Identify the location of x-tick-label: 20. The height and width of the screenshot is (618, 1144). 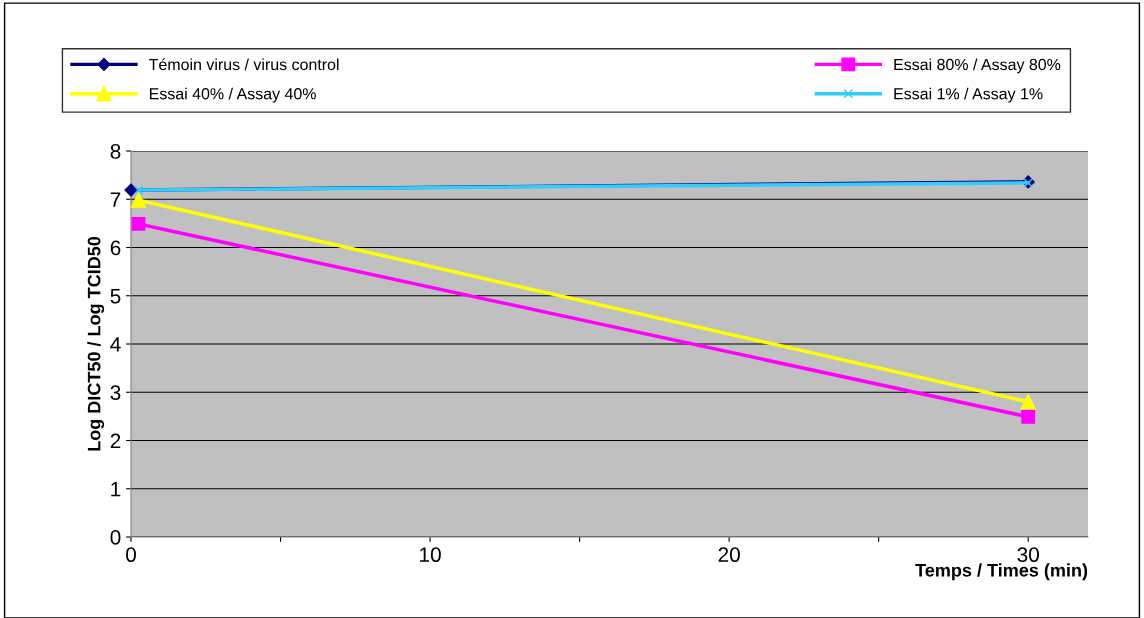
(729, 555).